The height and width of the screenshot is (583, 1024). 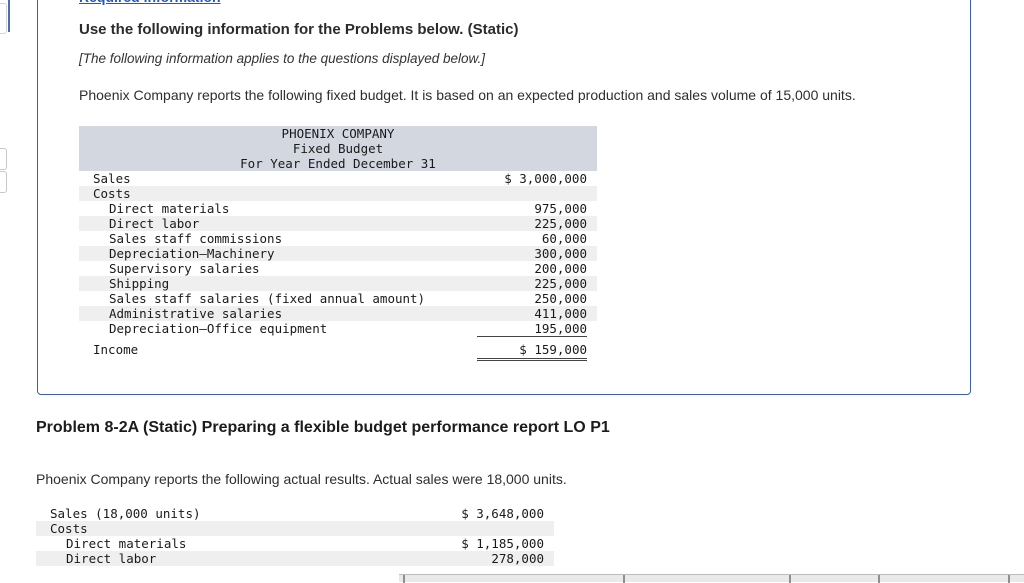 What do you see at coordinates (502, 543) in the screenshot?
I see `row-amount: $ 1,185,000` at bounding box center [502, 543].